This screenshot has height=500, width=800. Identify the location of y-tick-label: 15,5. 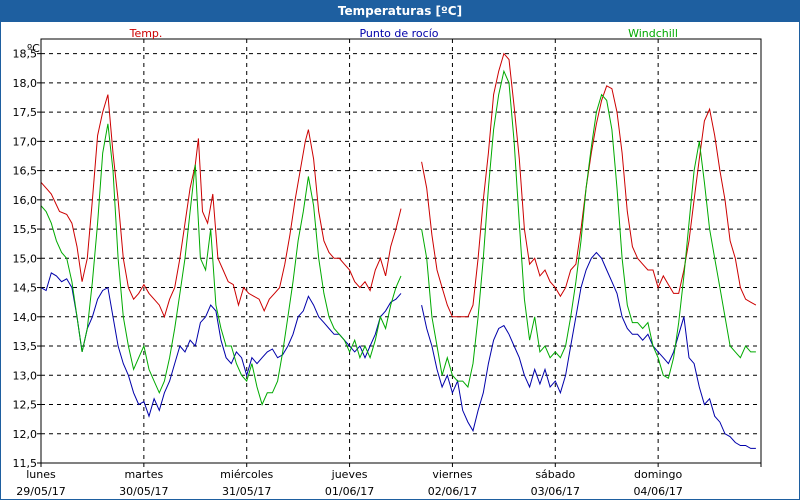
(25, 229).